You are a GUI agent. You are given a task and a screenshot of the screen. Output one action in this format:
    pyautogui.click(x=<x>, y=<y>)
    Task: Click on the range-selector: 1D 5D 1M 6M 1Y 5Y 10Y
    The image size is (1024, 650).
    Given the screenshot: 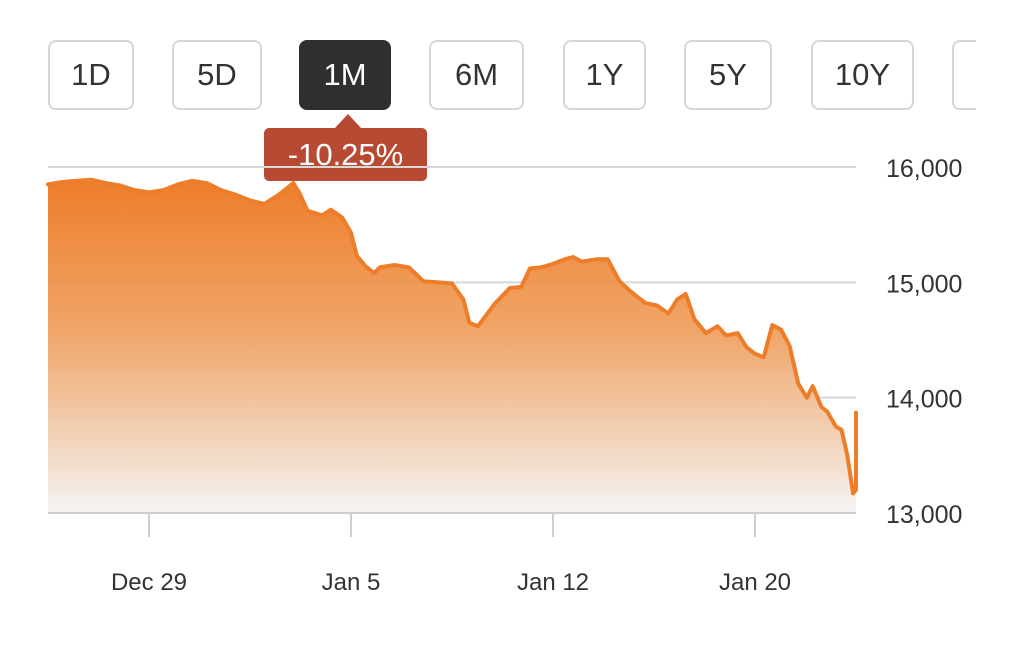 What is the action you would take?
    pyautogui.click(x=488, y=77)
    